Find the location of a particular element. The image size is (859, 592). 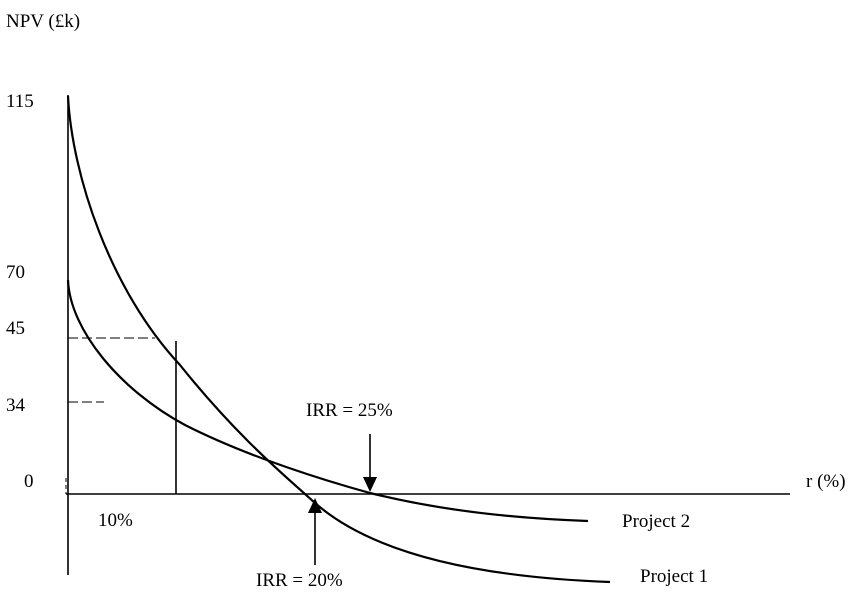

y-axis-label: NPV (£k) is located at coordinates (43, 21).